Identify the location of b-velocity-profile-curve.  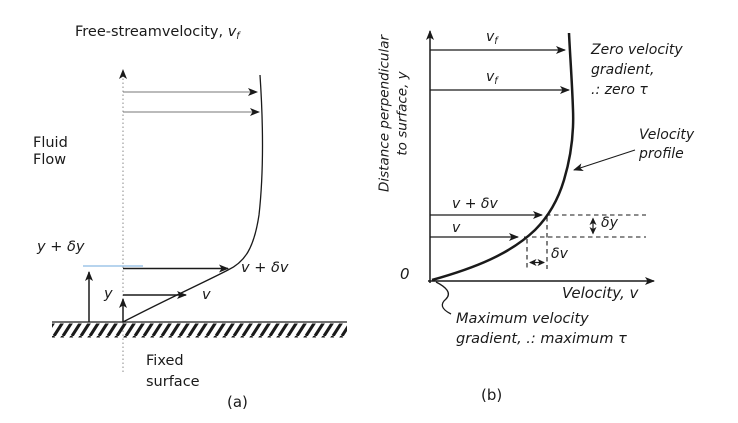
(503, 157).